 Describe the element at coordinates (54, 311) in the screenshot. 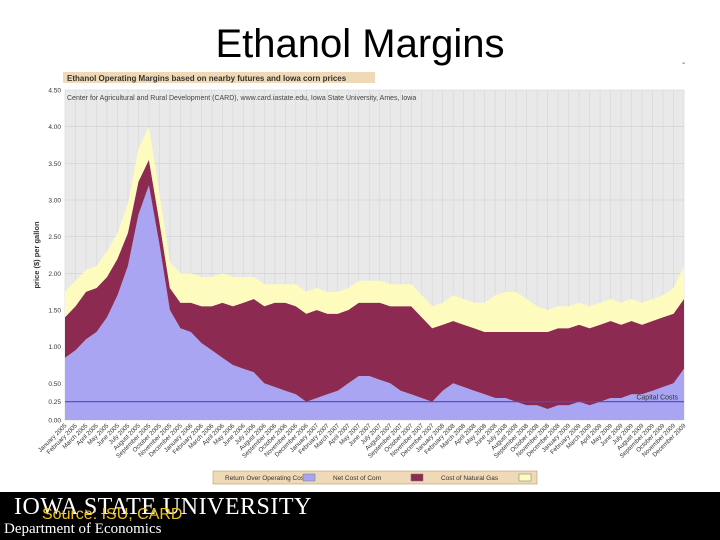

I see `y-tick-label: 1.50` at that location.